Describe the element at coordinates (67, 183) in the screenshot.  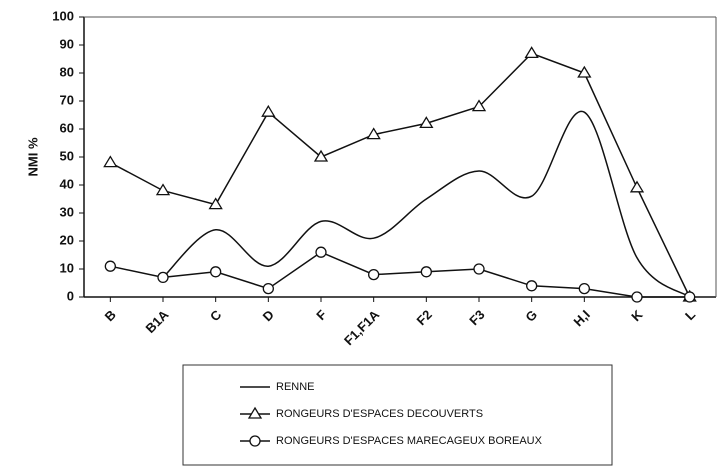
I see `y-tick-label: 40` at that location.